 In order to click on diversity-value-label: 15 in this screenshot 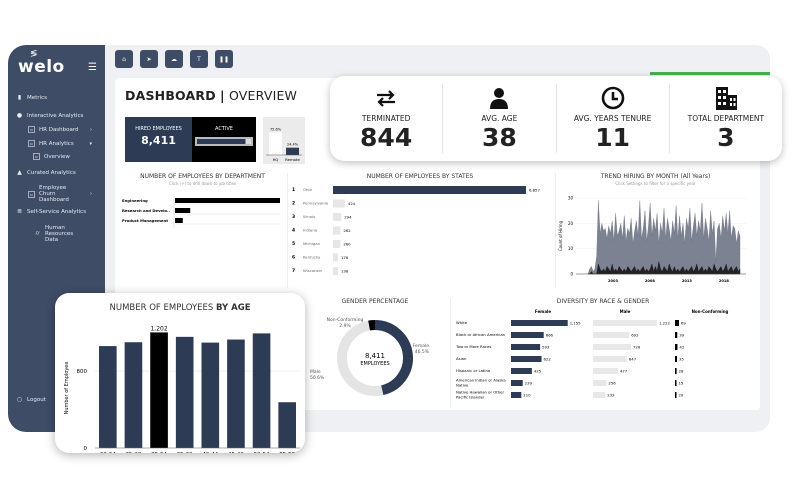, I will do `click(681, 383)`.